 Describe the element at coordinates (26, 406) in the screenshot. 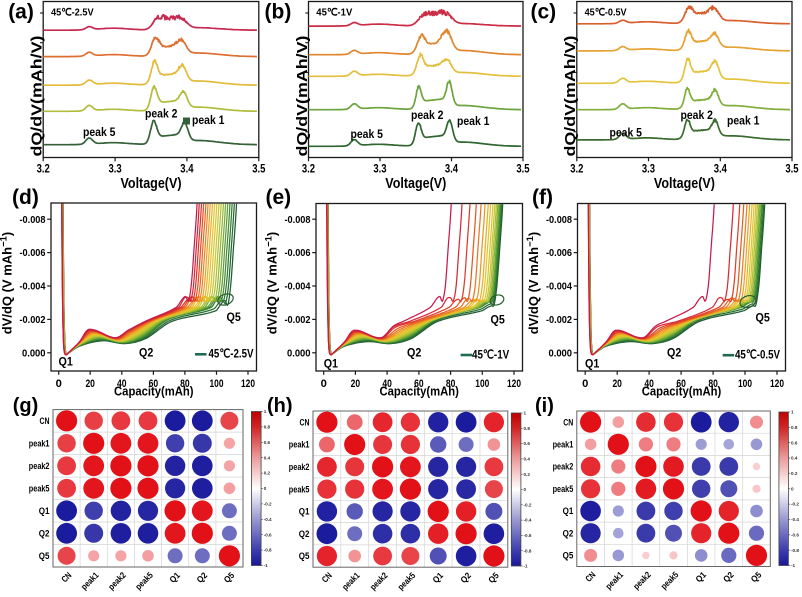

I see `svg-text: (g)` at that location.